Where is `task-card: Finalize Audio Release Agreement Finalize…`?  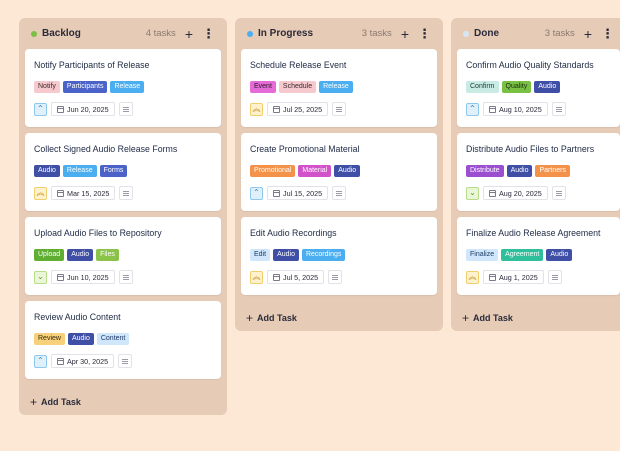
task-card: Finalize Audio Release Agreement Finalize… is located at coordinates (538, 256).